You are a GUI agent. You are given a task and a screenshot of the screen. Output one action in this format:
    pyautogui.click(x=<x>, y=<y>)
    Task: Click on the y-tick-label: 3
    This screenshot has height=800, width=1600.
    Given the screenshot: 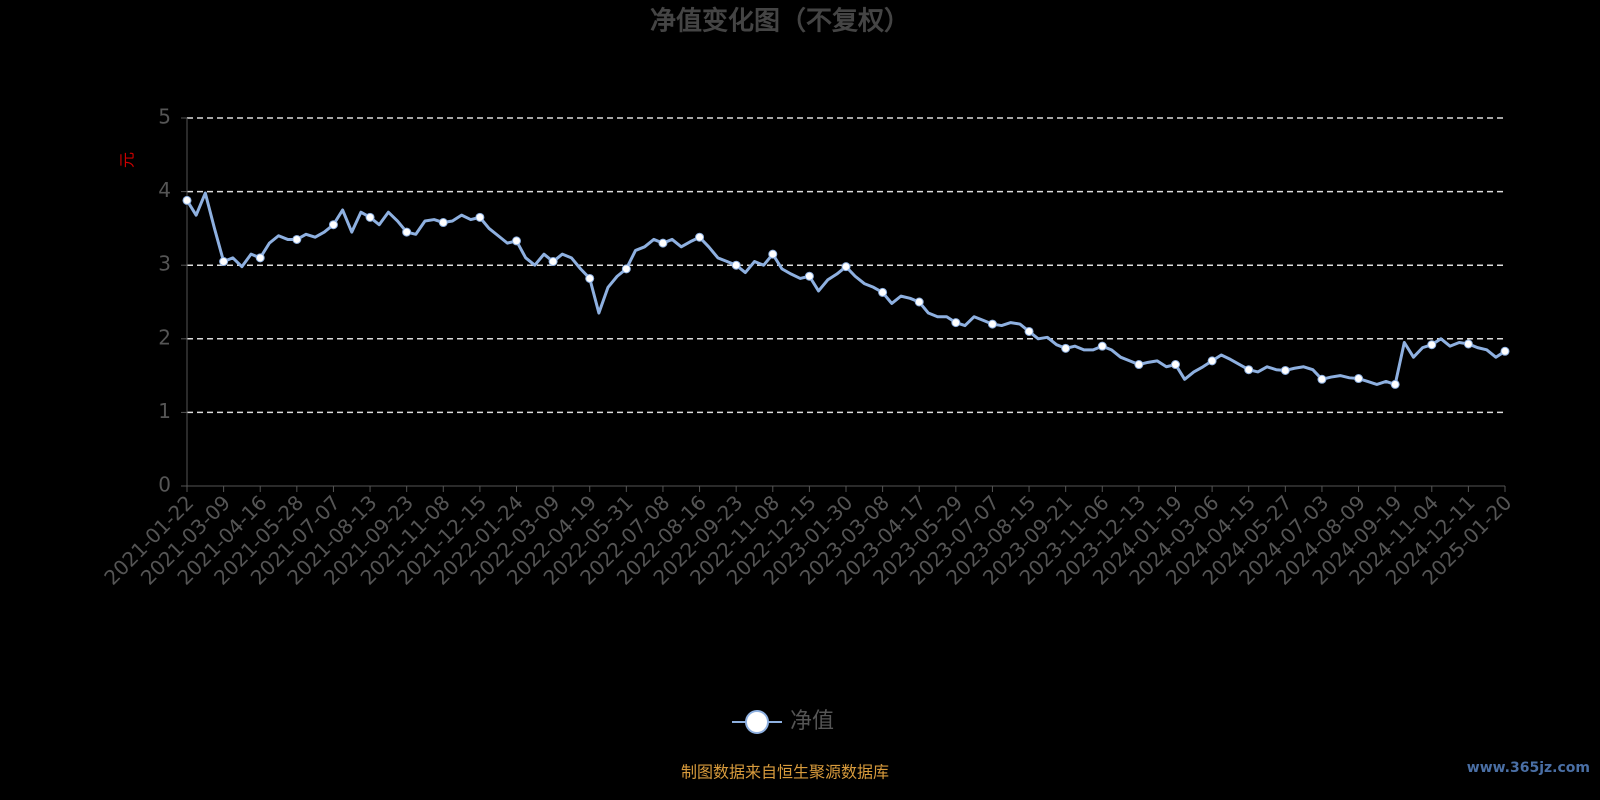 What is the action you would take?
    pyautogui.click(x=164, y=264)
    